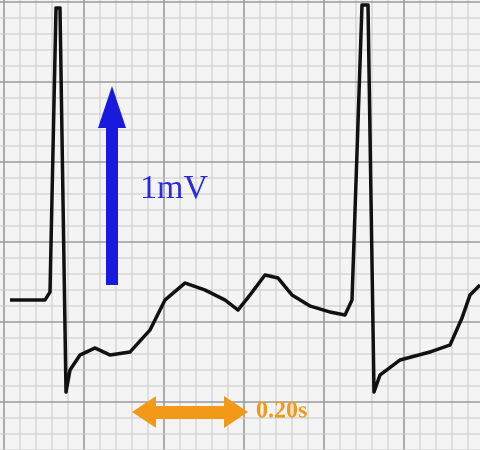  I want to click on duration-arrow, so click(190, 412).